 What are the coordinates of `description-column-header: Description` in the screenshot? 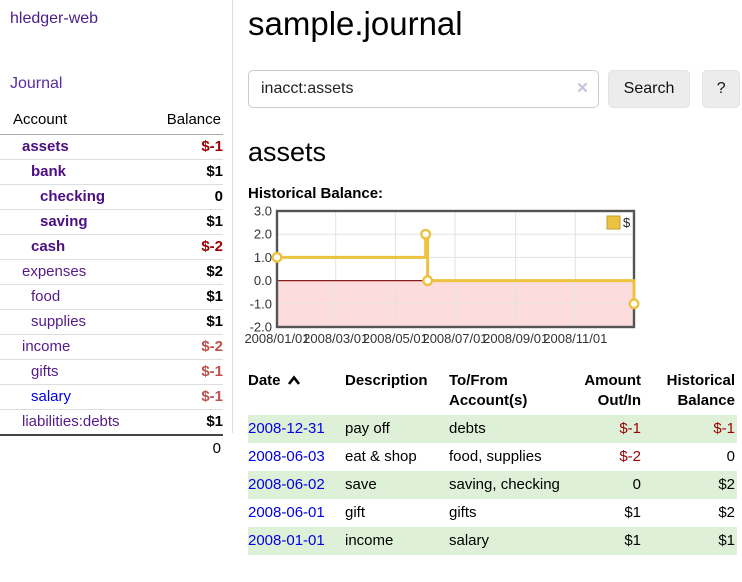 It's located at (386, 380).